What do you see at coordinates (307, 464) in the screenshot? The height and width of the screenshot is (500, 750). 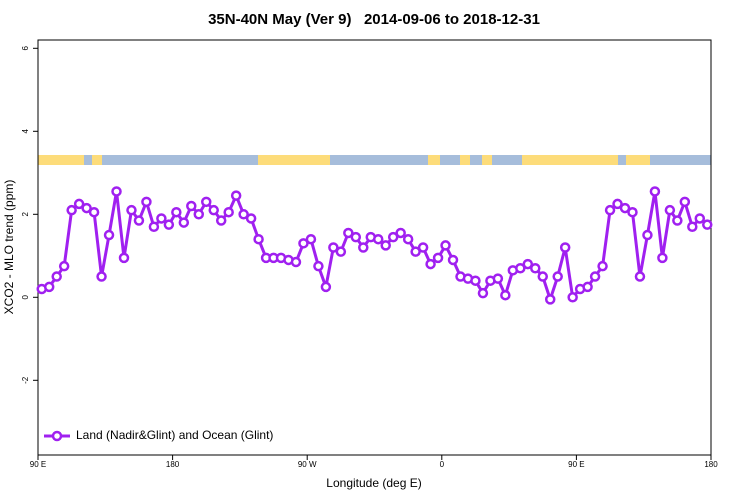 I see `x-tick-label: 90 W` at bounding box center [307, 464].